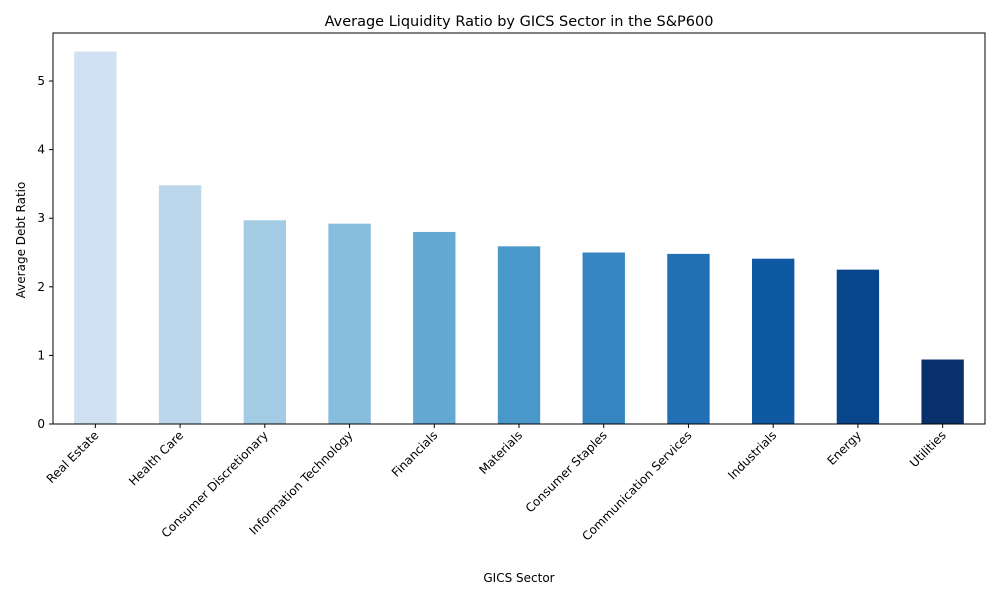 This screenshot has height=600, width=1000. I want to click on bar-information-technology, so click(349, 323).